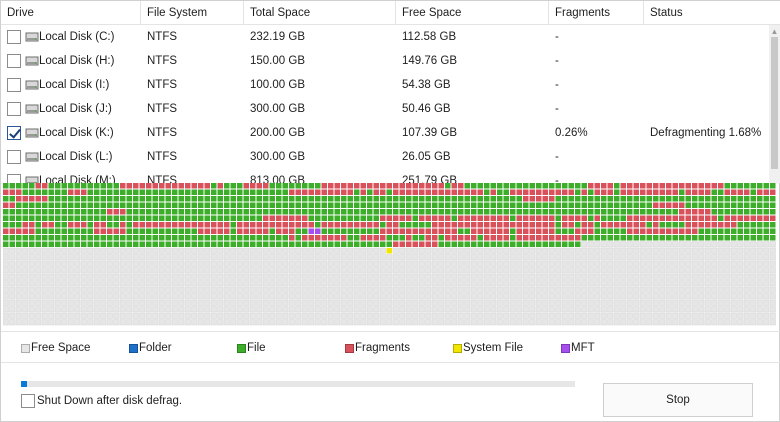  Describe the element at coordinates (712, 13) in the screenshot. I see `column-header-status: Status` at that location.